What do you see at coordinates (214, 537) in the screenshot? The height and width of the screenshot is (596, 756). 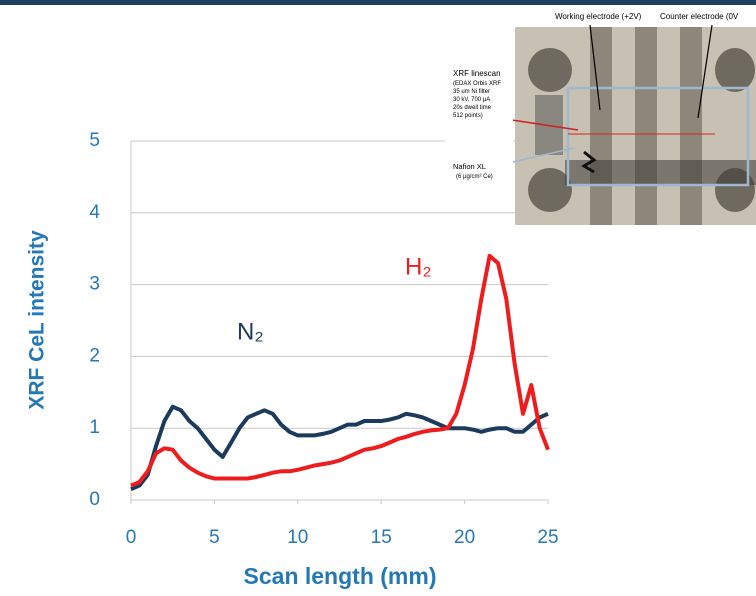 I see `x-tick-label: 5` at bounding box center [214, 537].